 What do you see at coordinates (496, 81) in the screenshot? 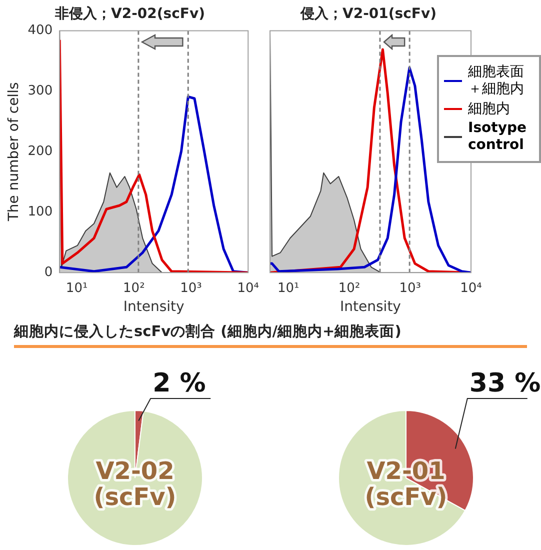
I see `legend-label: 細胞表面＋細胞内` at bounding box center [496, 81].